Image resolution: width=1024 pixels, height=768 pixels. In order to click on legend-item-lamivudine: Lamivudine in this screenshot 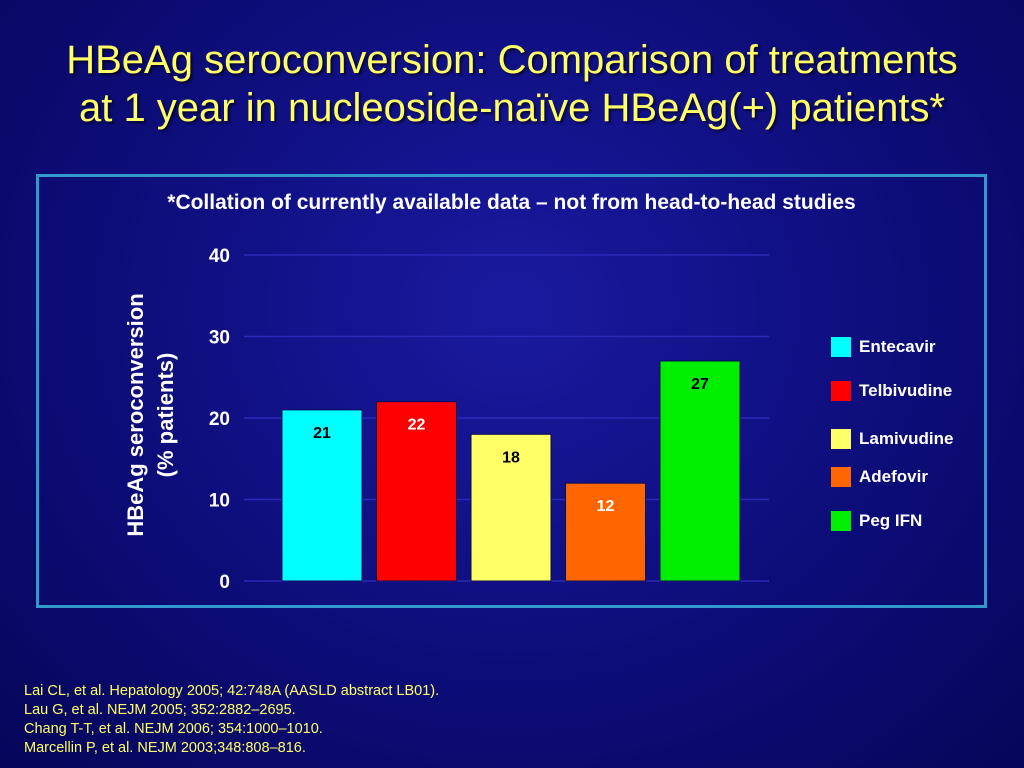, I will do `click(911, 440)`.